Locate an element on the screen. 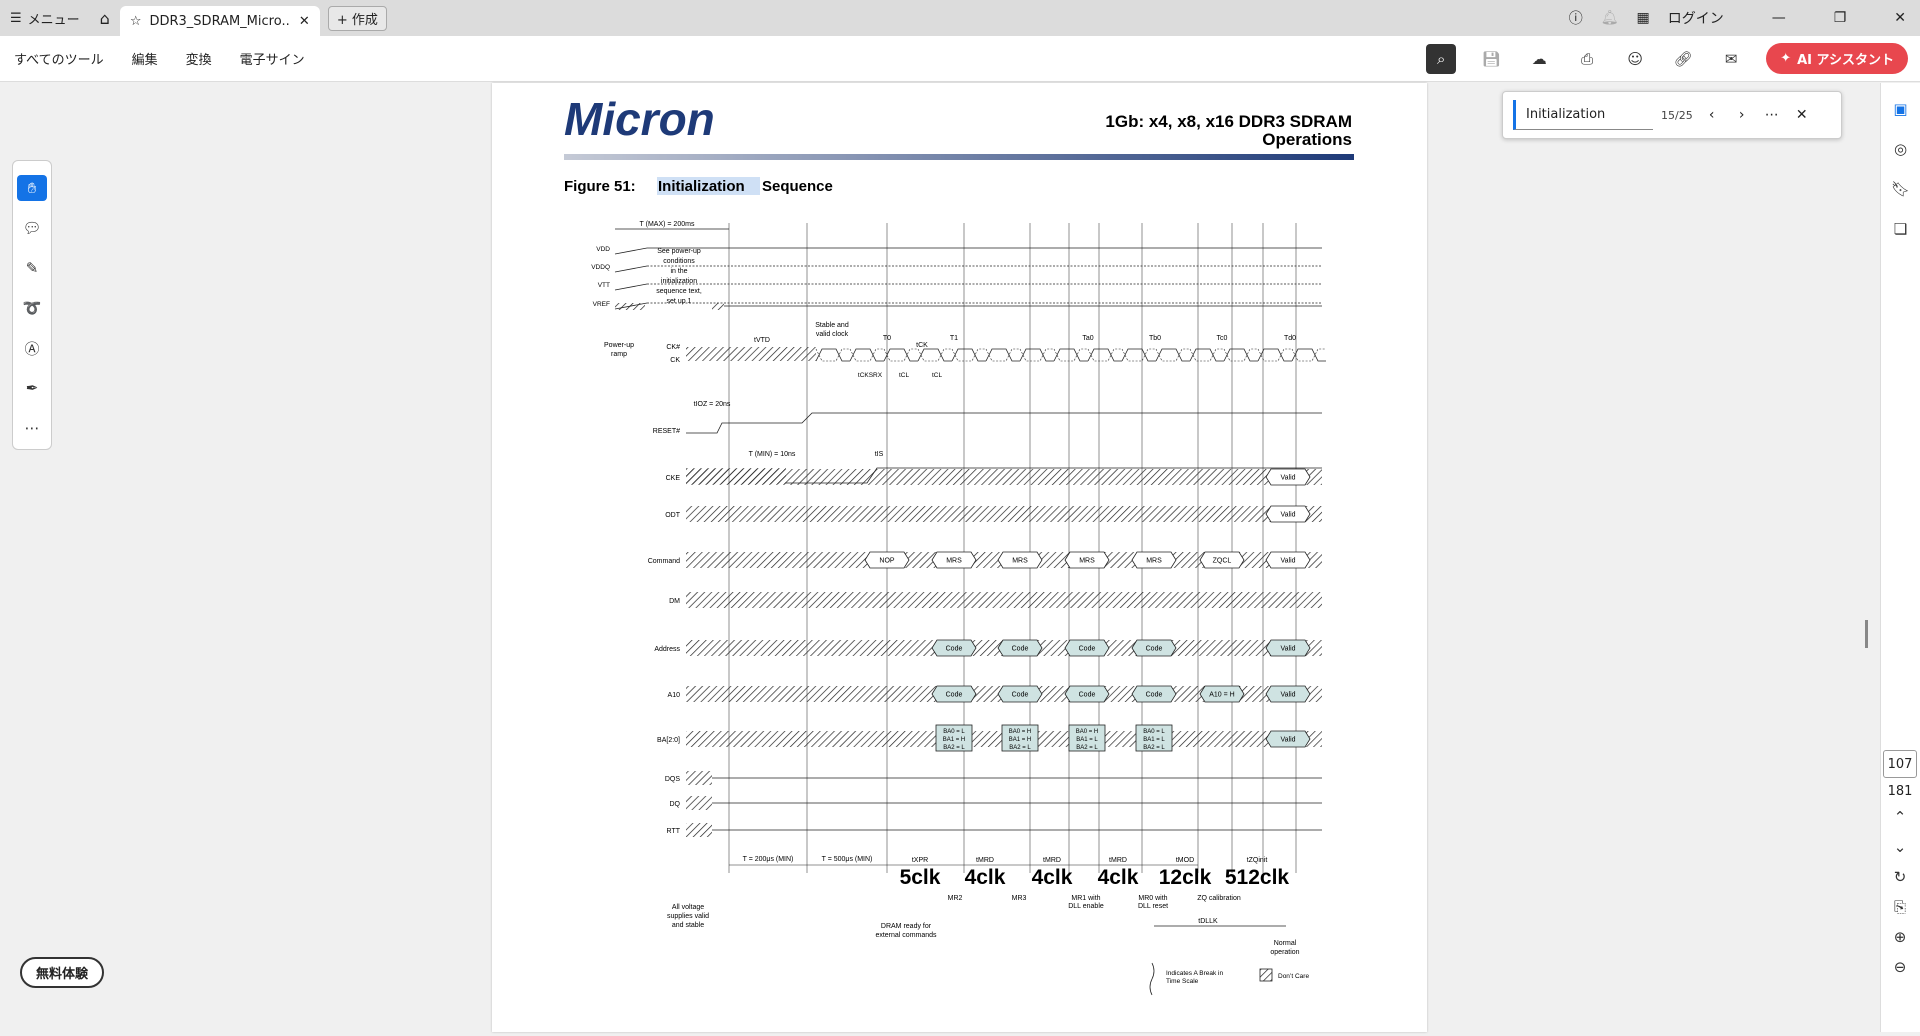 This screenshot has width=1920, height=1036. mail-icon: ✉ is located at coordinates (1731, 58).